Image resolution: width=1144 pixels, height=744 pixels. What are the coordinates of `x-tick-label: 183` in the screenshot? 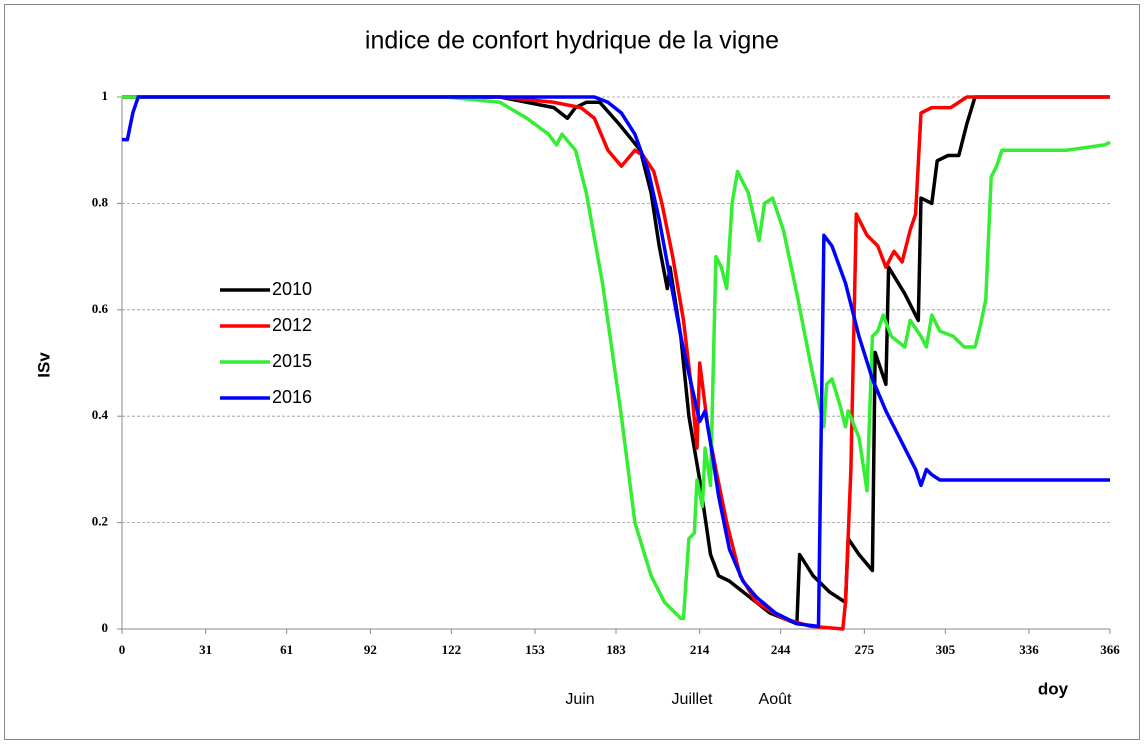 It's located at (616, 649).